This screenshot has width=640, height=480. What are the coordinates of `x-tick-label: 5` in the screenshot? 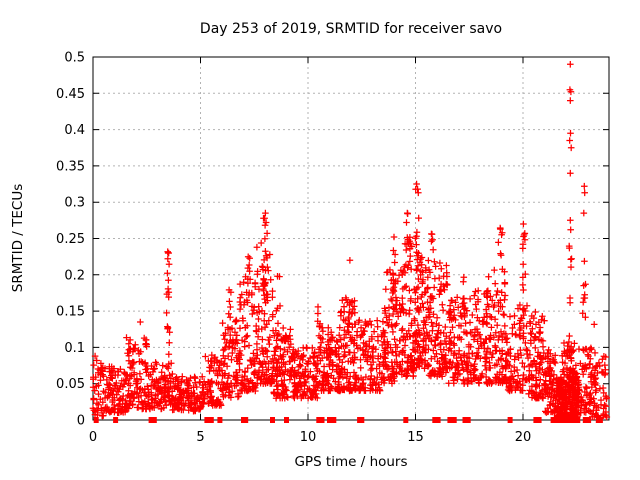 It's located at (200, 437).